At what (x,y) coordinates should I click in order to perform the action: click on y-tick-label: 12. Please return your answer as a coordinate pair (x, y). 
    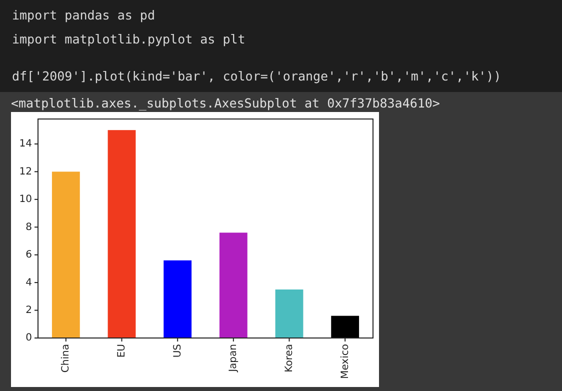
    Looking at the image, I should click on (25, 172).